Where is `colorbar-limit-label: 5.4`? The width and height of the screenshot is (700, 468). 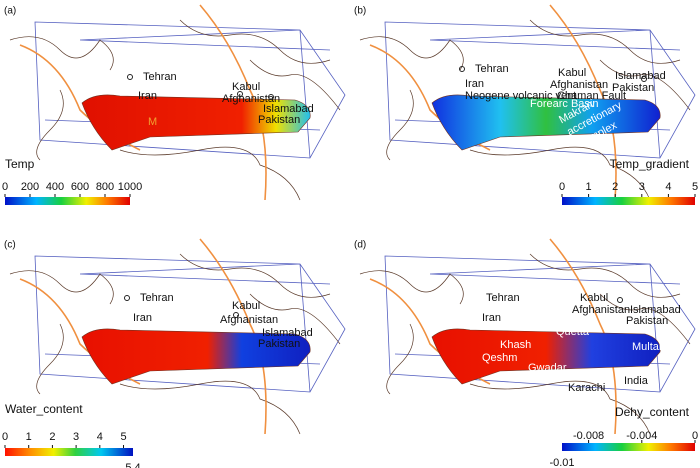
colorbar-limit-label: 5.4 is located at coordinates (132, 465).